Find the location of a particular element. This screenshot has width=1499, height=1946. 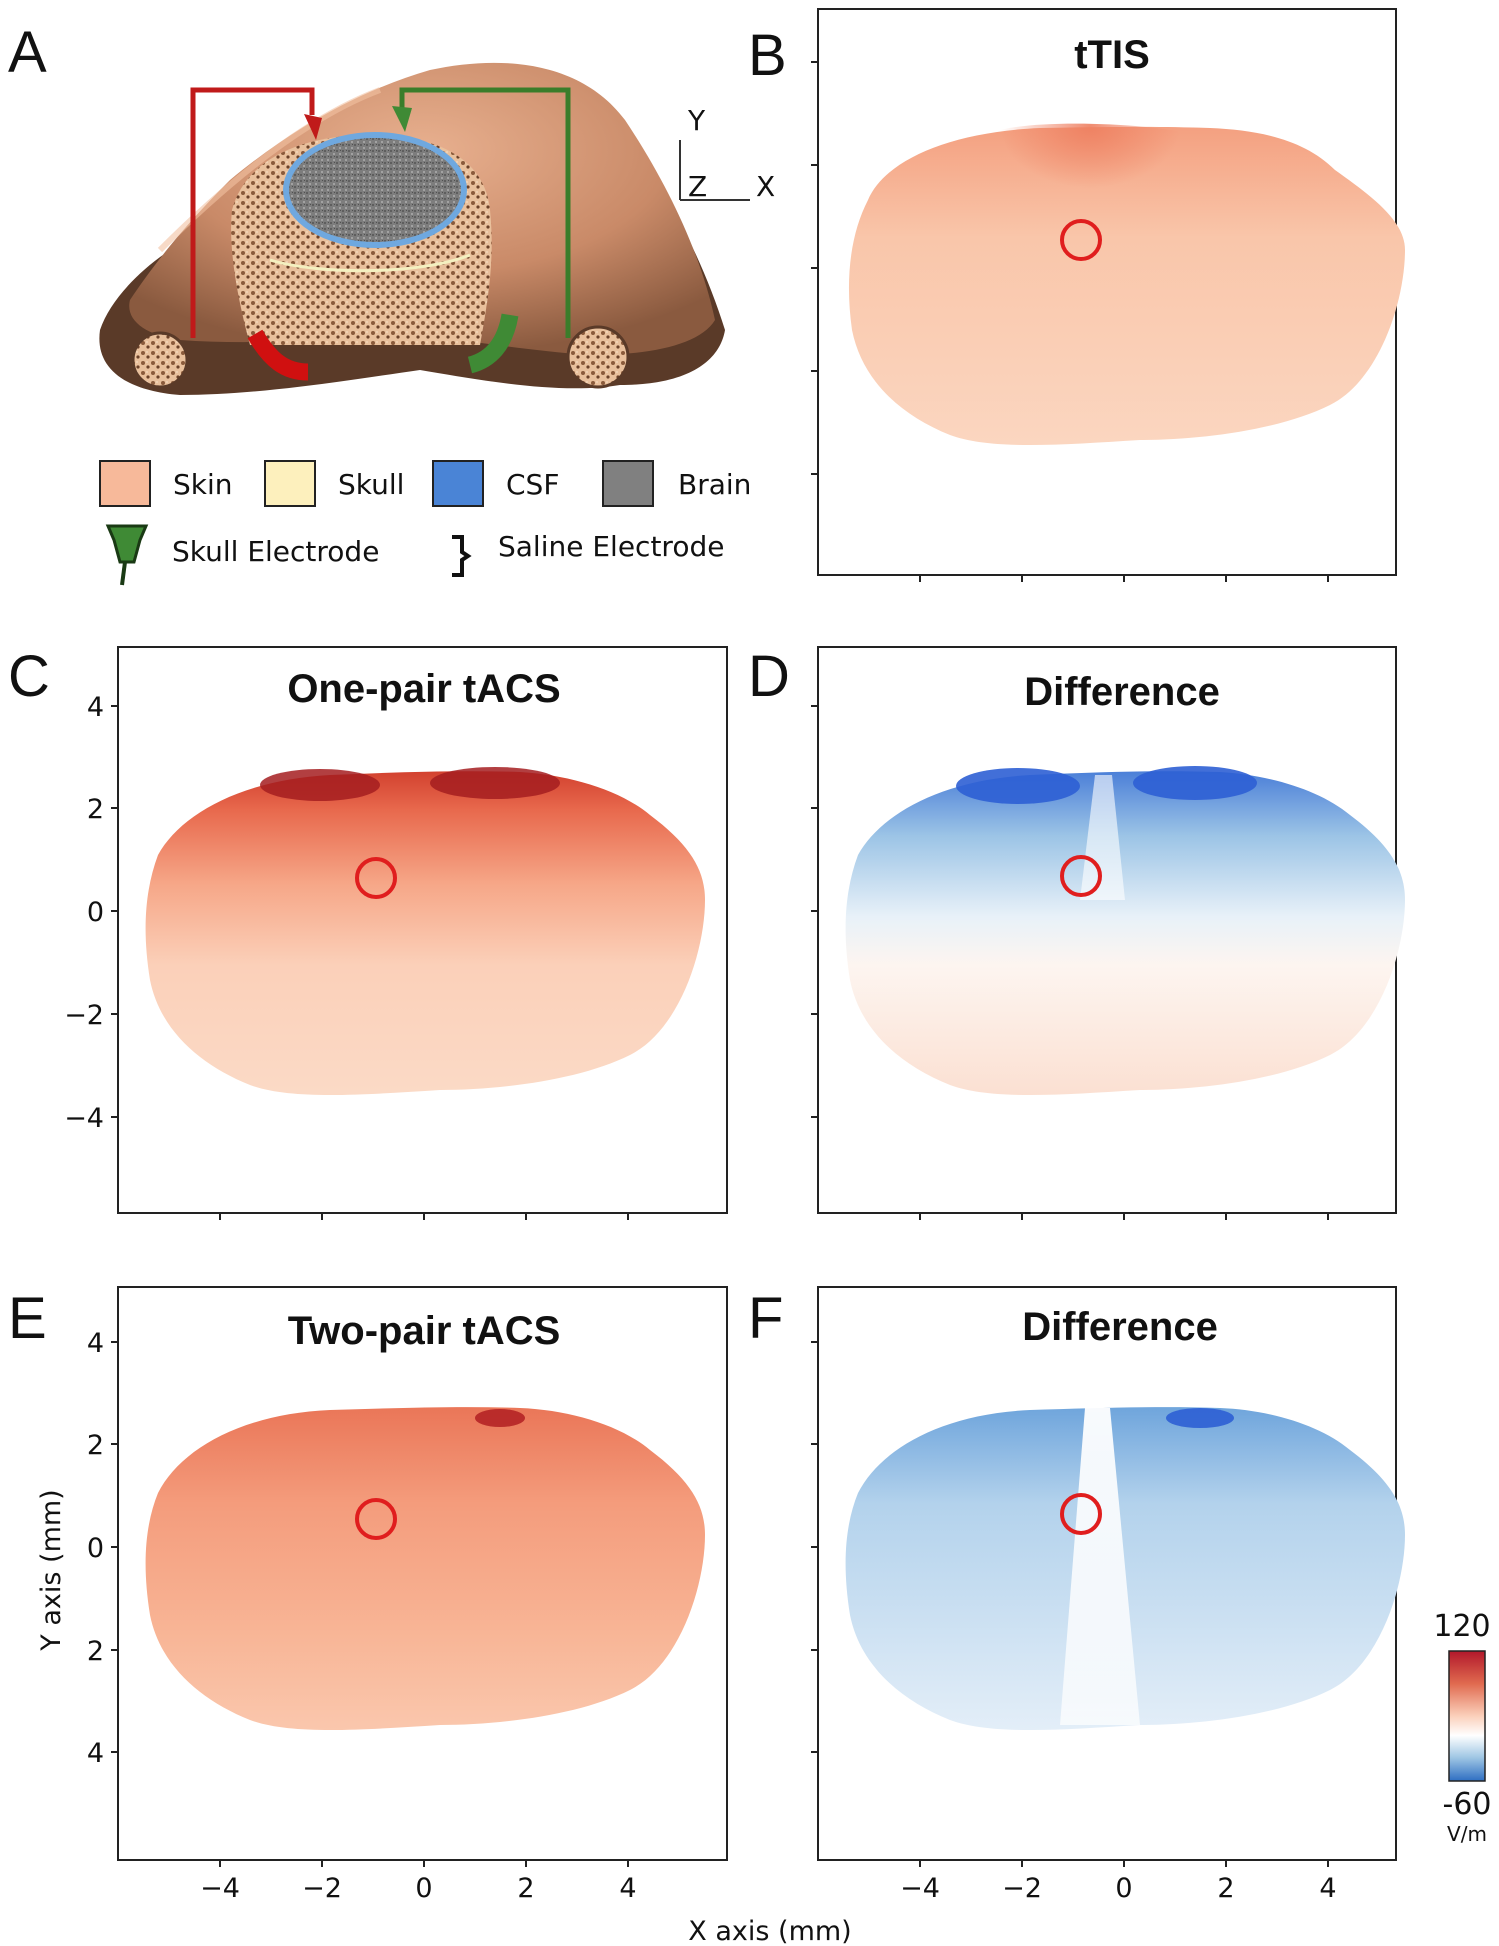

field-map-c is located at coordinates (425, 931).